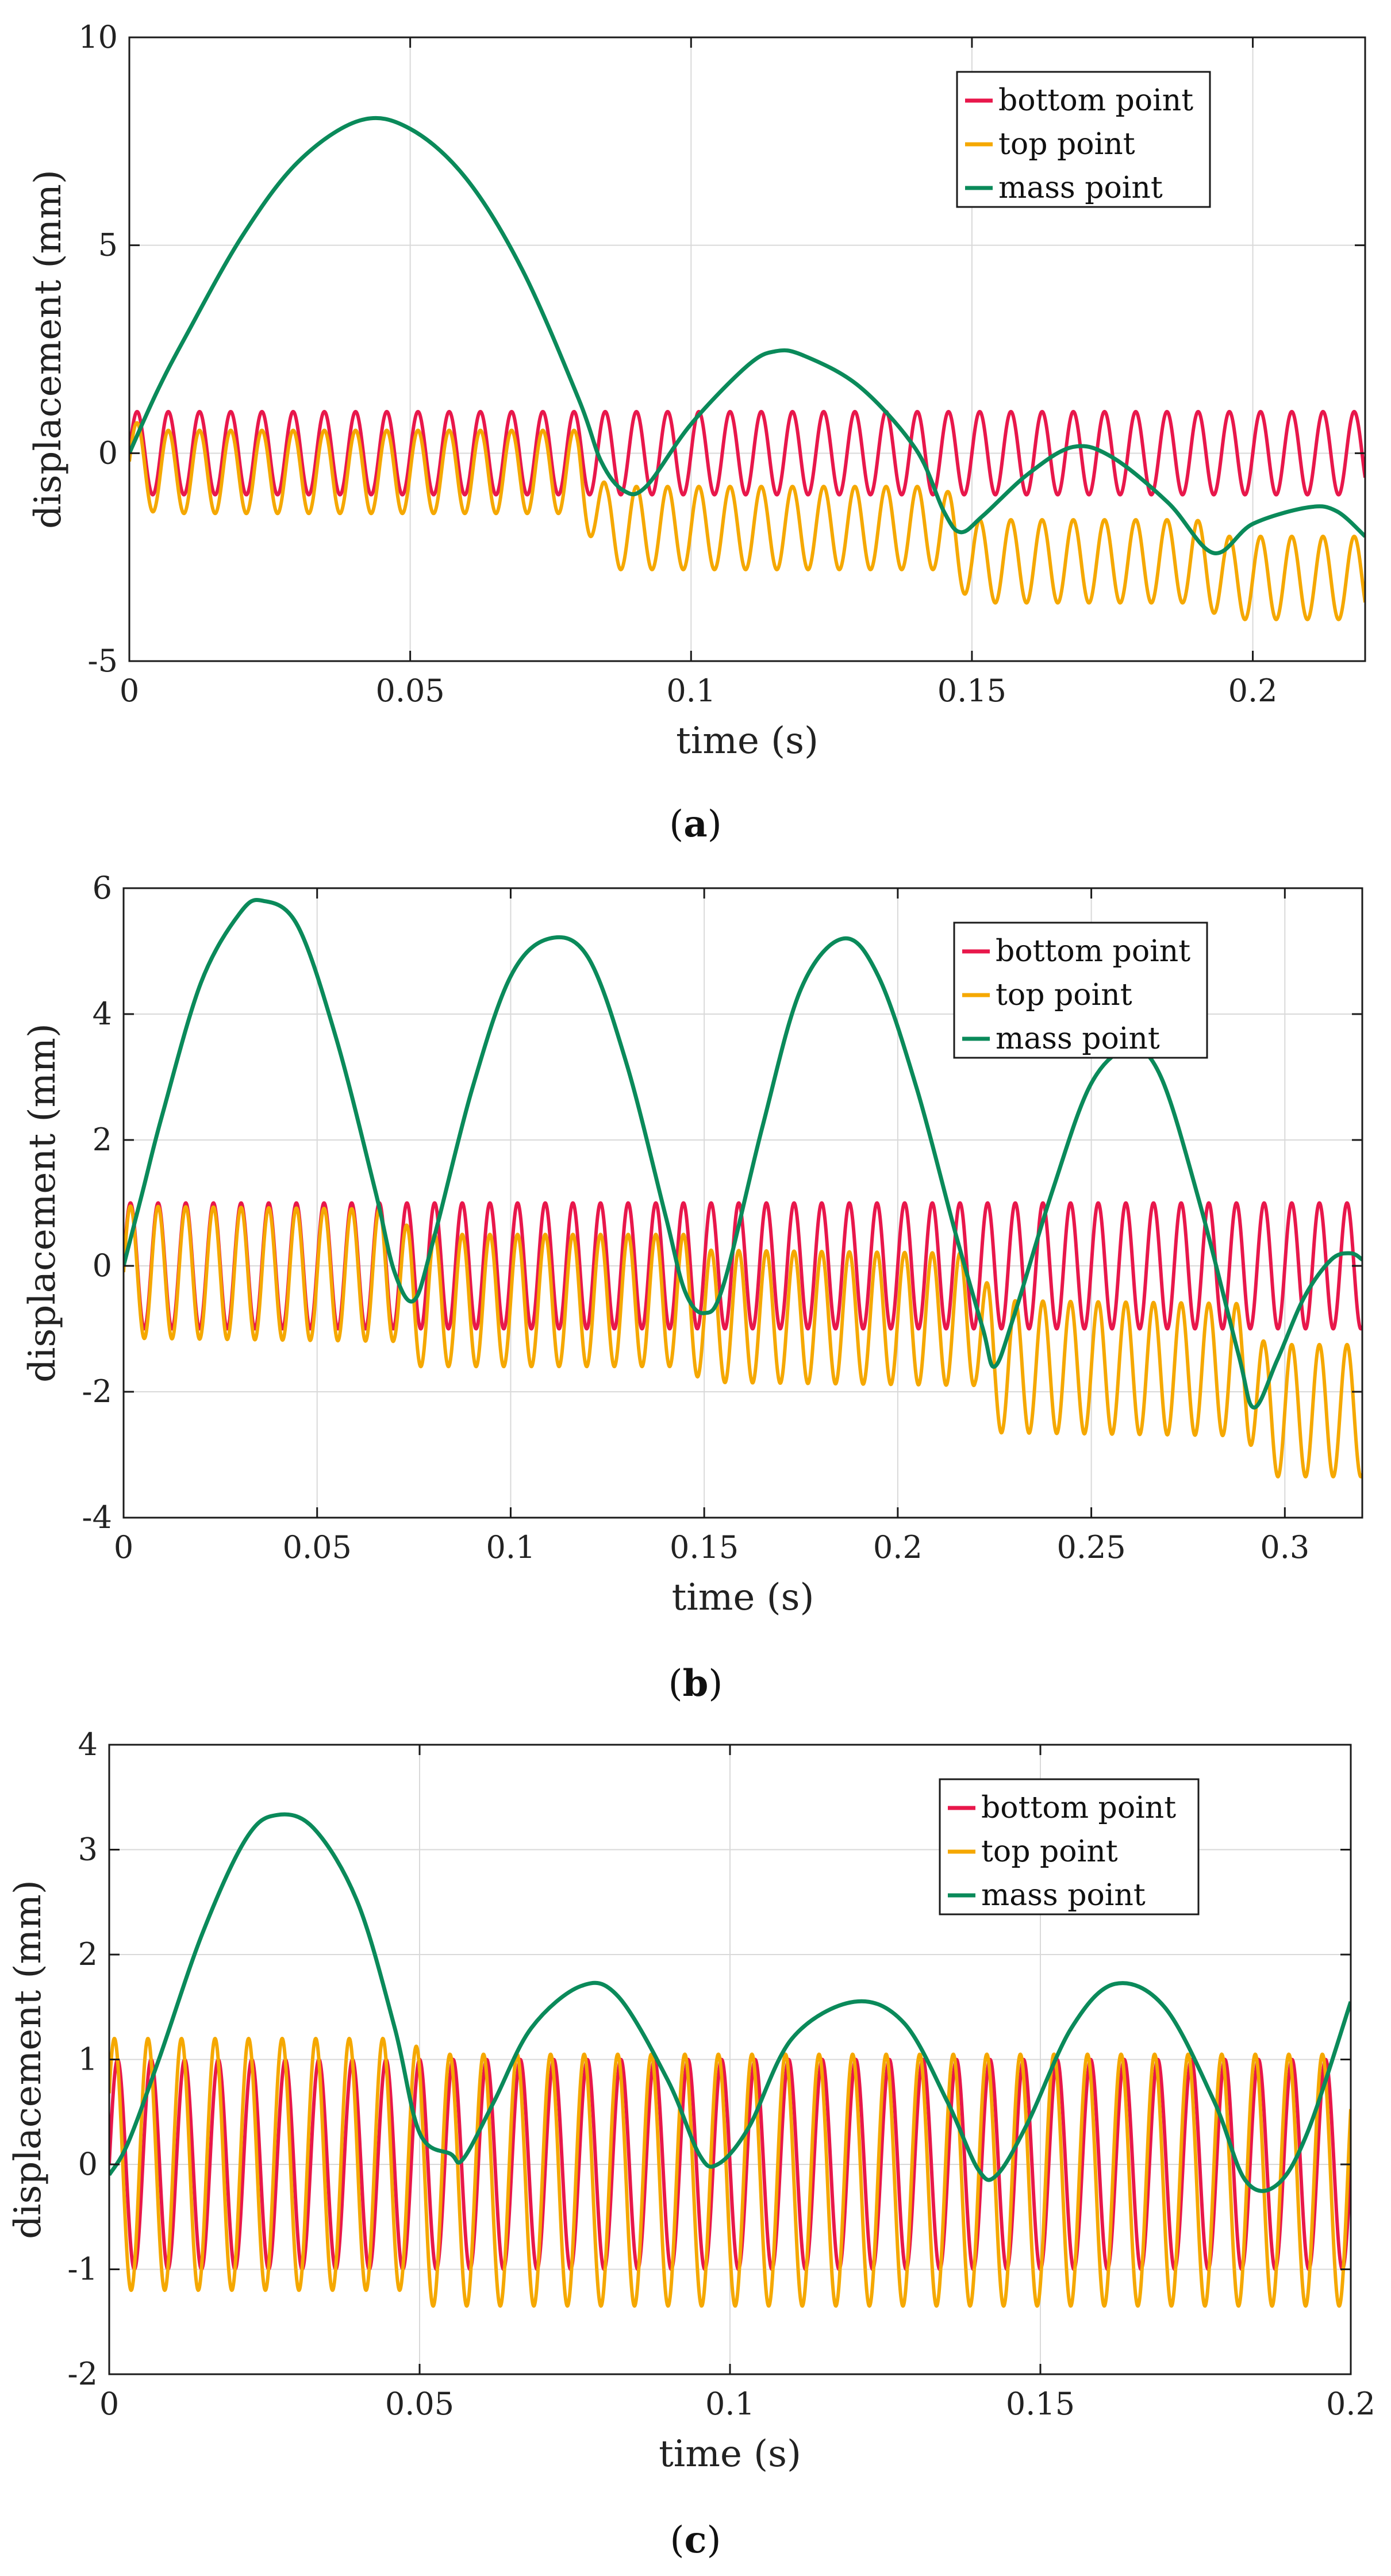  What do you see at coordinates (1284, 1547) in the screenshot?
I see `x-tick-label: 0.3` at bounding box center [1284, 1547].